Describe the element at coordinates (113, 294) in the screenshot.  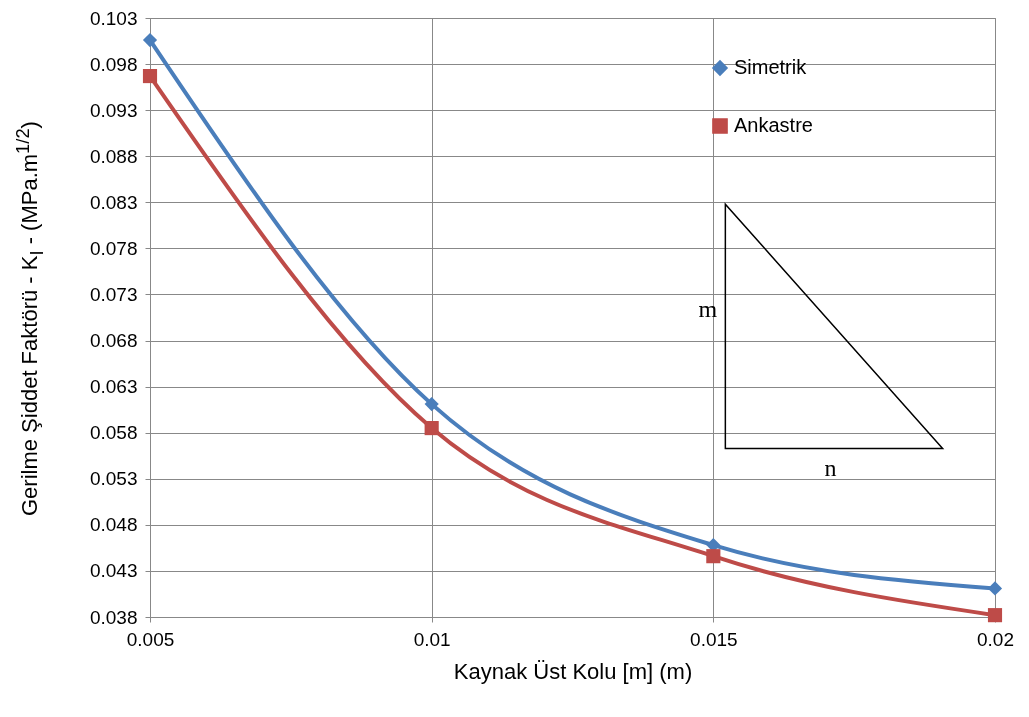
I see `y-tick-label: 0.073` at that location.